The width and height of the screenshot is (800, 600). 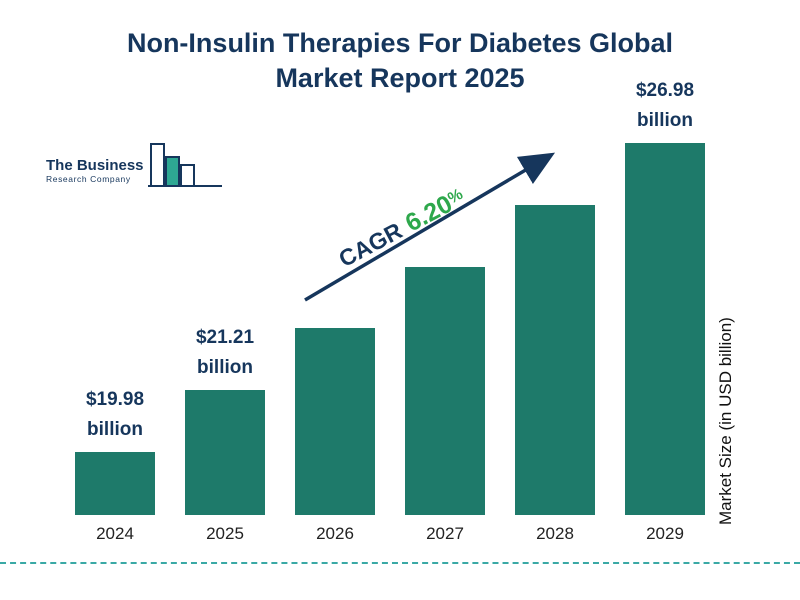 What do you see at coordinates (95, 165) in the screenshot?
I see `logo-company-name: The Business` at bounding box center [95, 165].